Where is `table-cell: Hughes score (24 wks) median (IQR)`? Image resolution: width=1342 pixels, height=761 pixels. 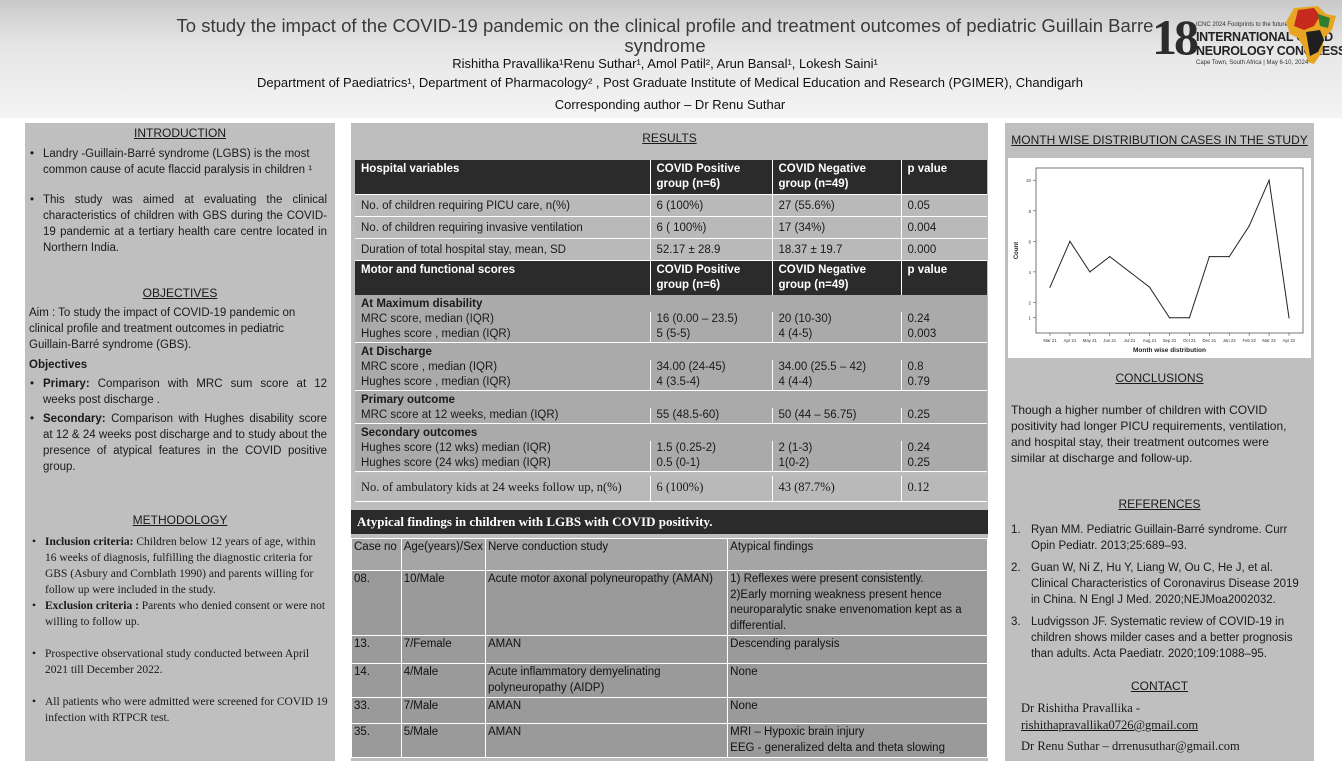 table-cell: Hughes score (24 wks) median (IQR) is located at coordinates (502, 464).